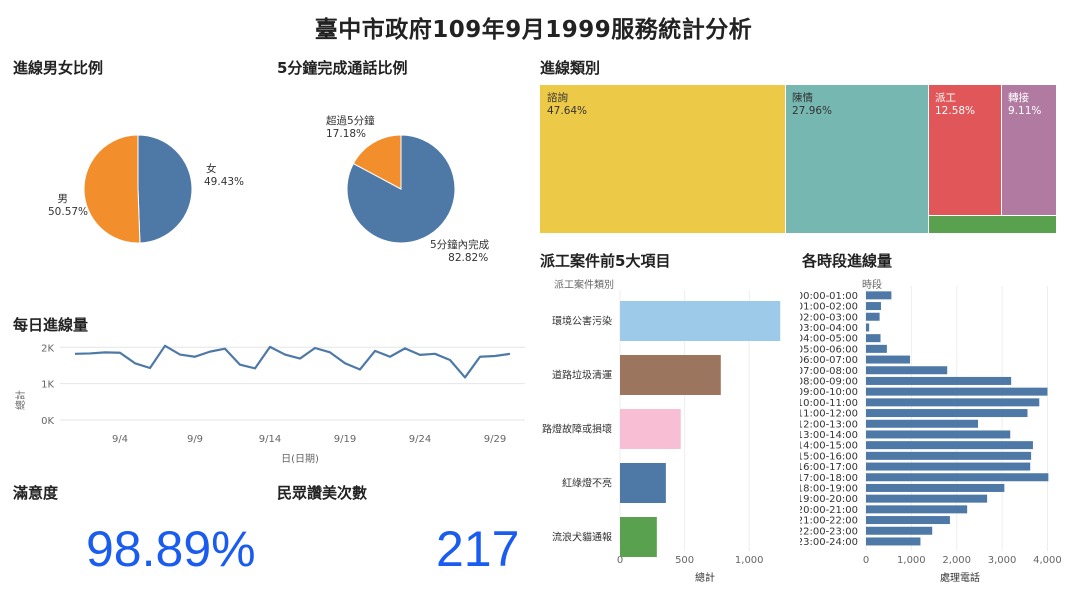  What do you see at coordinates (120, 439) in the screenshot?
I see `daily-x-tick: 9/4` at bounding box center [120, 439].